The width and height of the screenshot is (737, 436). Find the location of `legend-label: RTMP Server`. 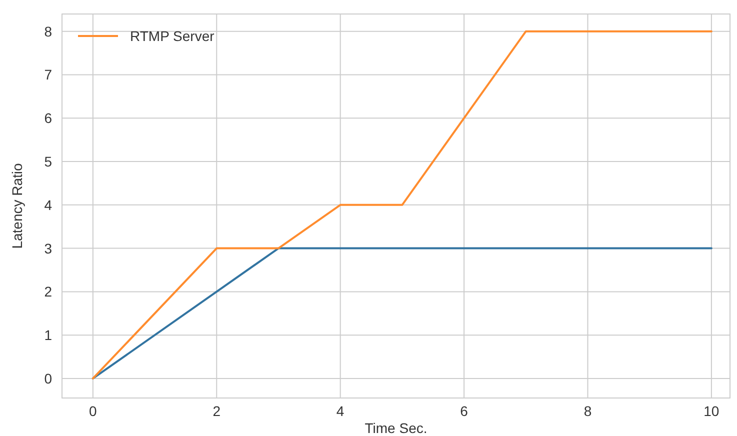

legend-label: RTMP Server is located at coordinates (172, 36).